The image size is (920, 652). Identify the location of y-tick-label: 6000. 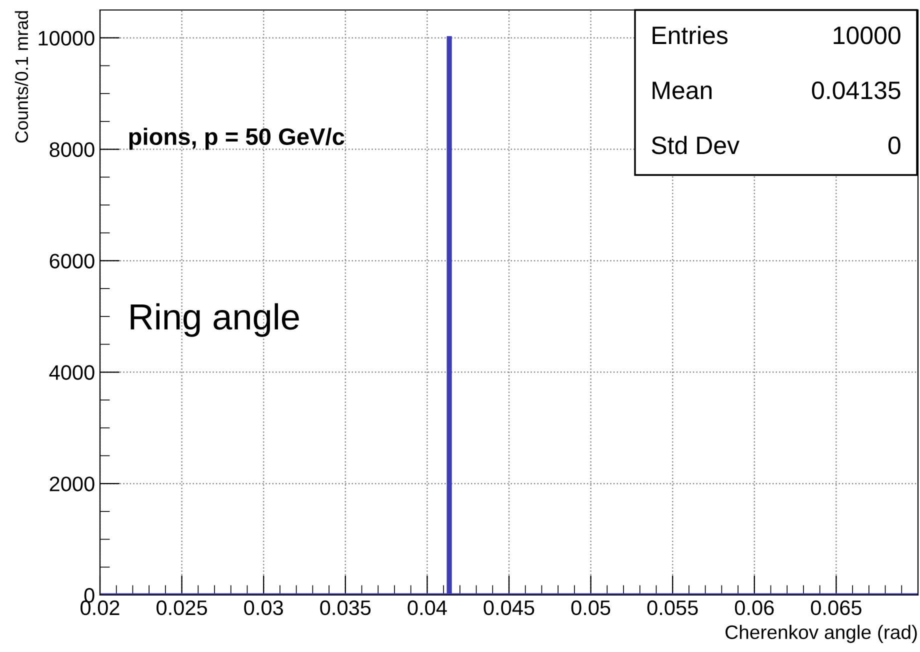
(72, 261).